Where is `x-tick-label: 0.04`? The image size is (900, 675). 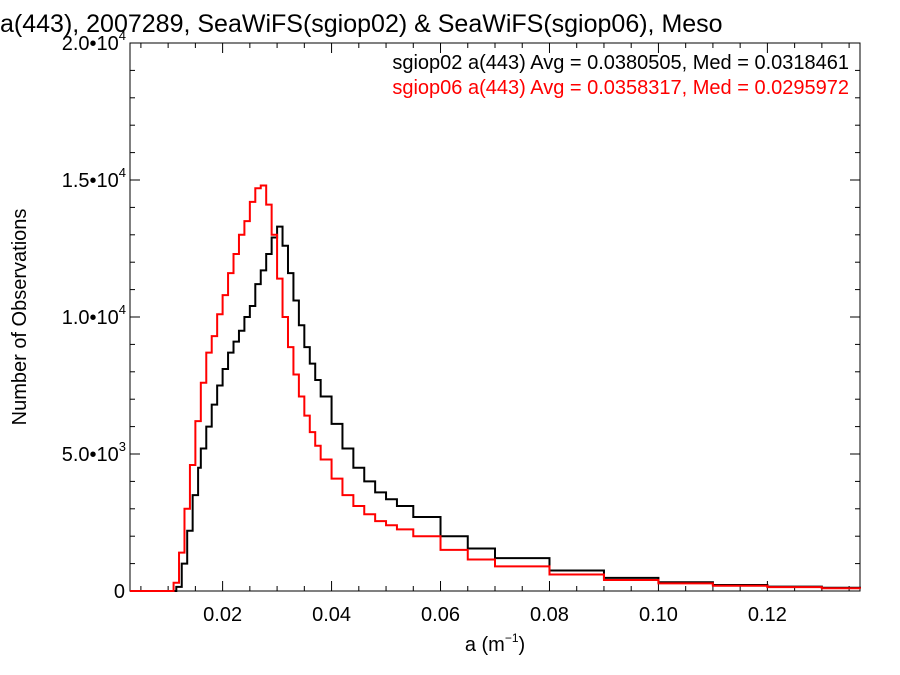
x-tick-label: 0.04 is located at coordinates (331, 615).